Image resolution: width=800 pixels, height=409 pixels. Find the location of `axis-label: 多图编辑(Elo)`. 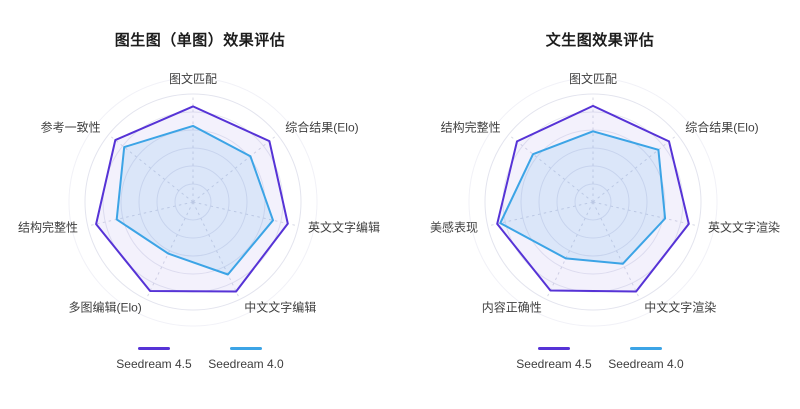

axis-label: 多图编辑(Elo) is located at coordinates (104, 306).